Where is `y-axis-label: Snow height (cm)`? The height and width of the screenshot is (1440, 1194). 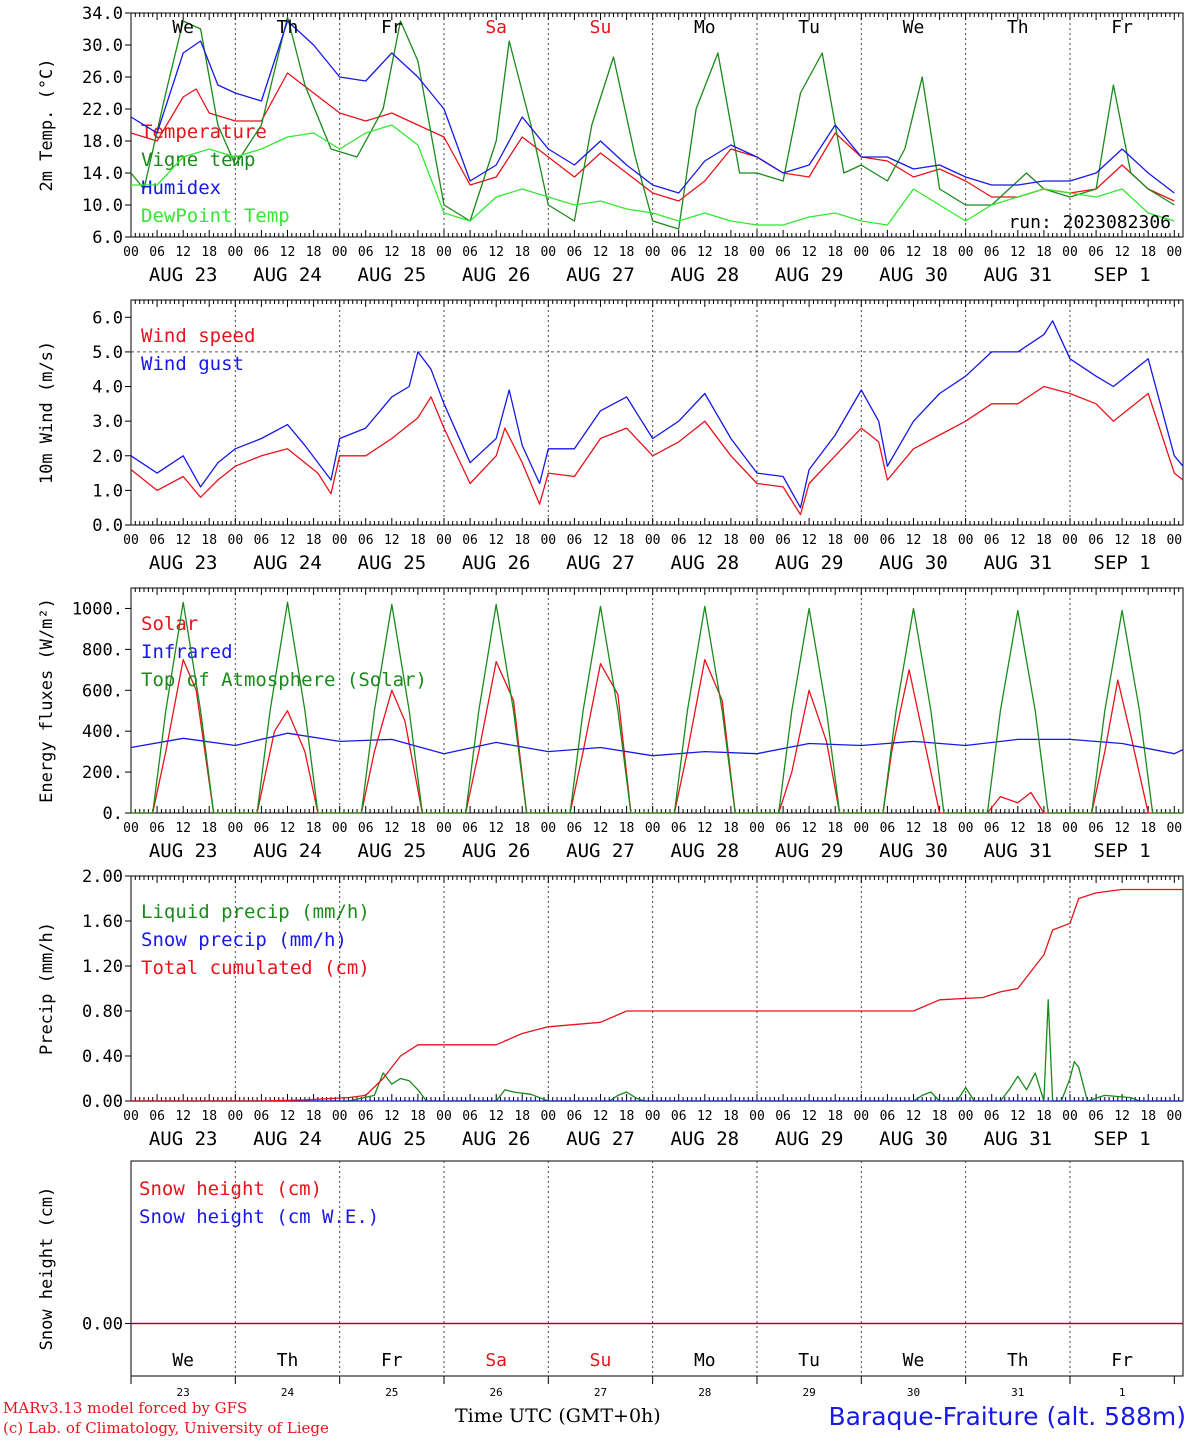 y-axis-label: Snow height (cm) is located at coordinates (47, 1269).